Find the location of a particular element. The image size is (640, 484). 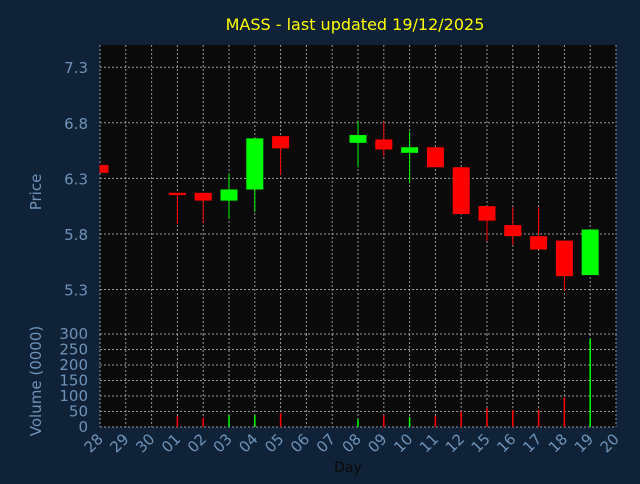

x-tick-label: 09 is located at coordinates (377, 443).